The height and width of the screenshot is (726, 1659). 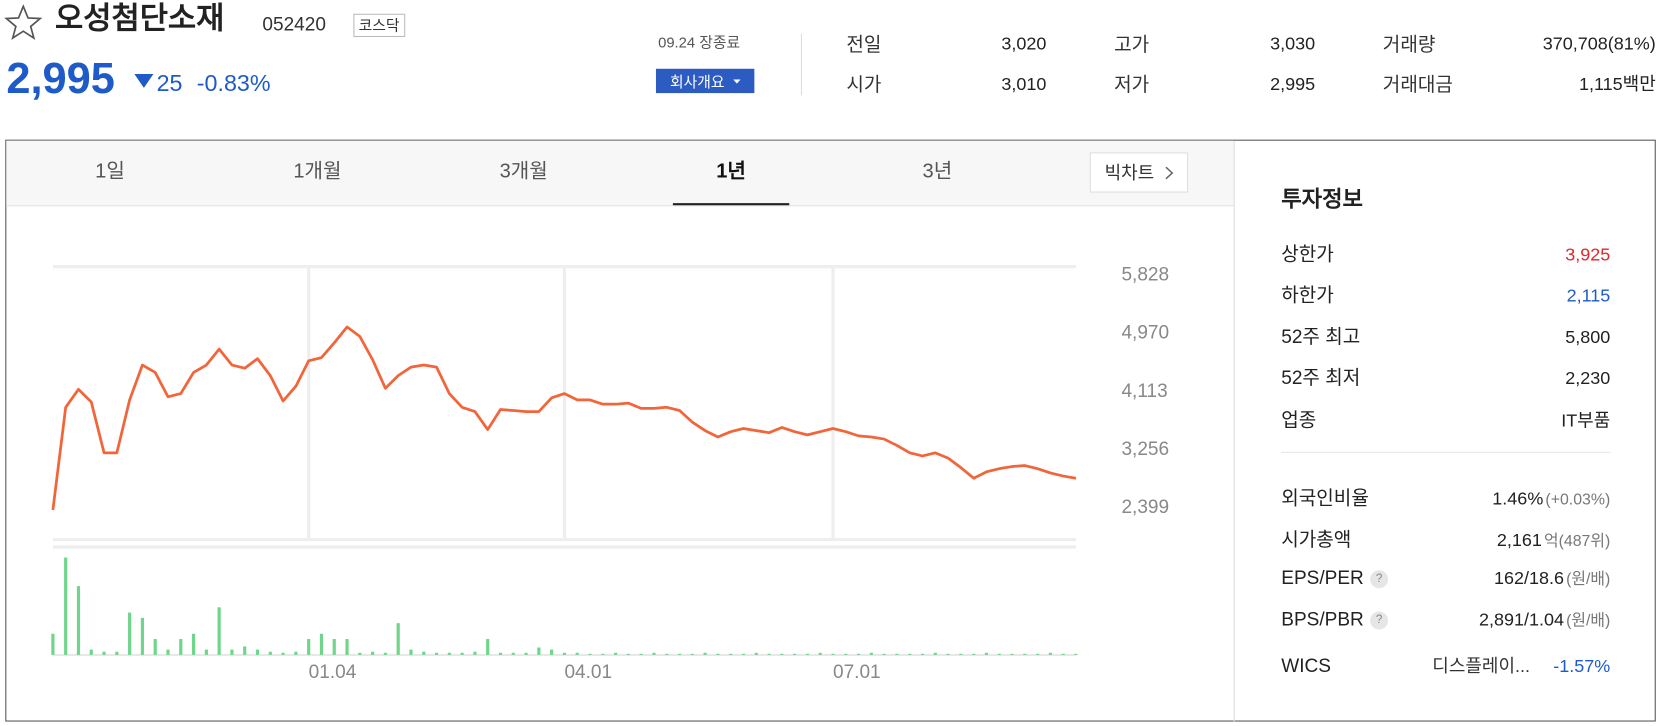 What do you see at coordinates (937, 172) in the screenshot?
I see `tab: 3년` at bounding box center [937, 172].